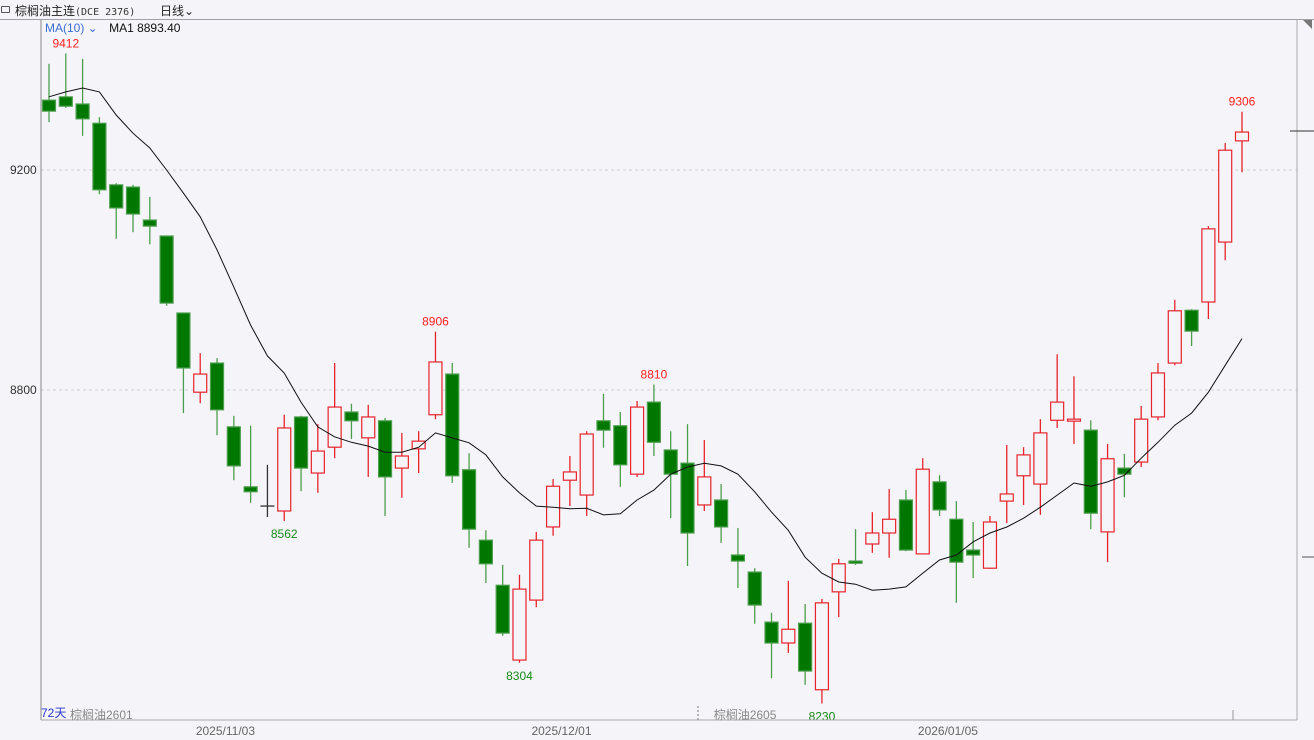  What do you see at coordinates (45, 11) in the screenshot?
I see `instrument-name: 棕榈油主连` at bounding box center [45, 11].